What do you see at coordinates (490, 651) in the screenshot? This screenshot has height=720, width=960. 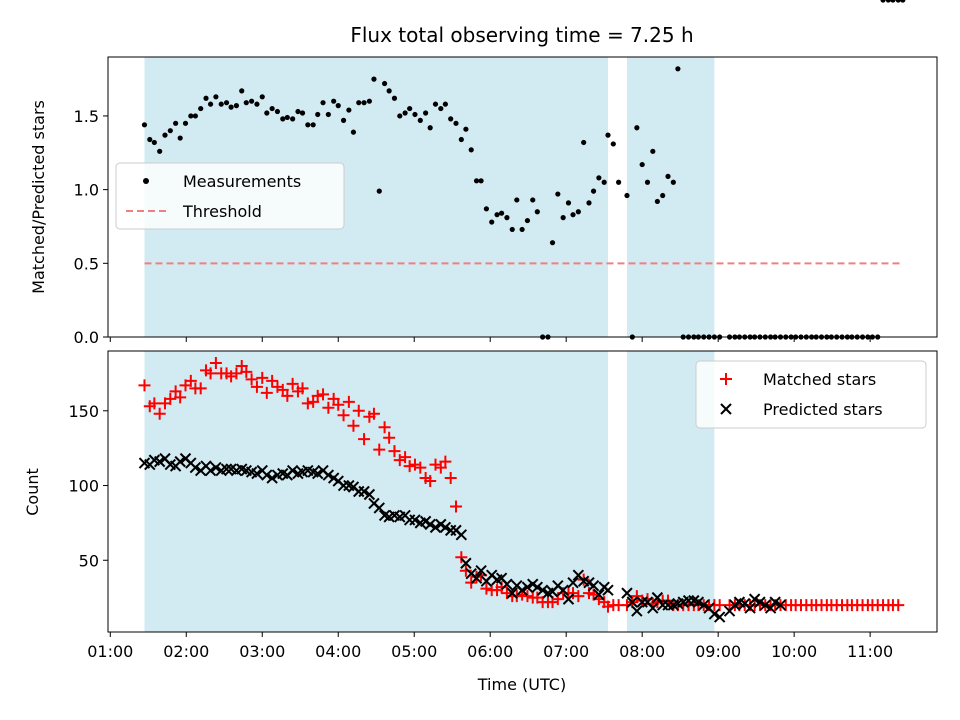 I see `x-tick-label: 06:00` at bounding box center [490, 651].